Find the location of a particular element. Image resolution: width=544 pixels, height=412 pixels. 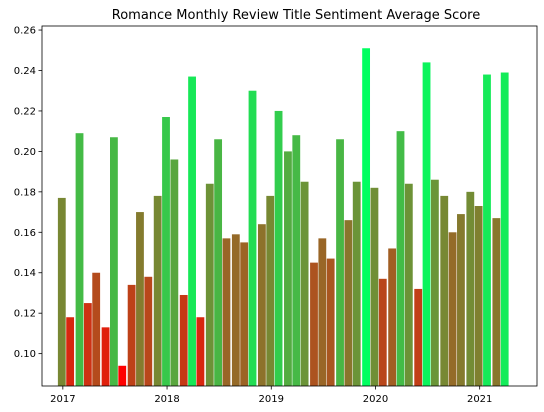

y-tick-label: 0.14 is located at coordinates (25, 273).